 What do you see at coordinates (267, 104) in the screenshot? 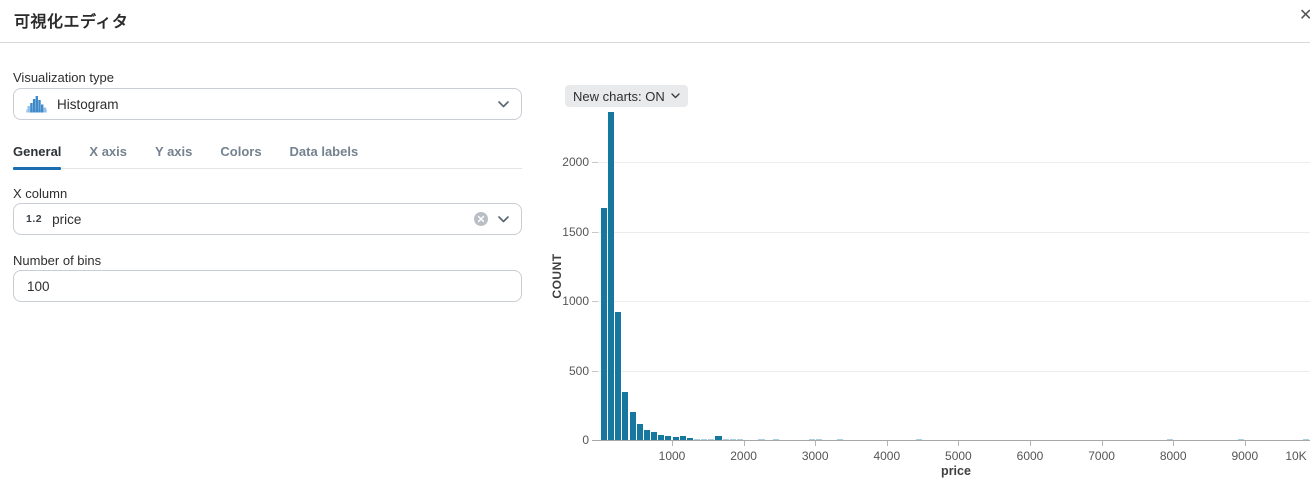
I see `visualization-type-select: Histogram` at bounding box center [267, 104].